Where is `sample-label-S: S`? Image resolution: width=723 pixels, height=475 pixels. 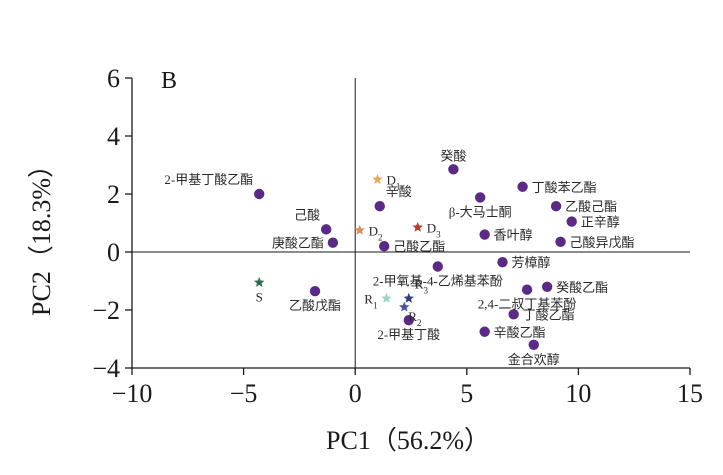 sample-label-S: S is located at coordinates (259, 296).